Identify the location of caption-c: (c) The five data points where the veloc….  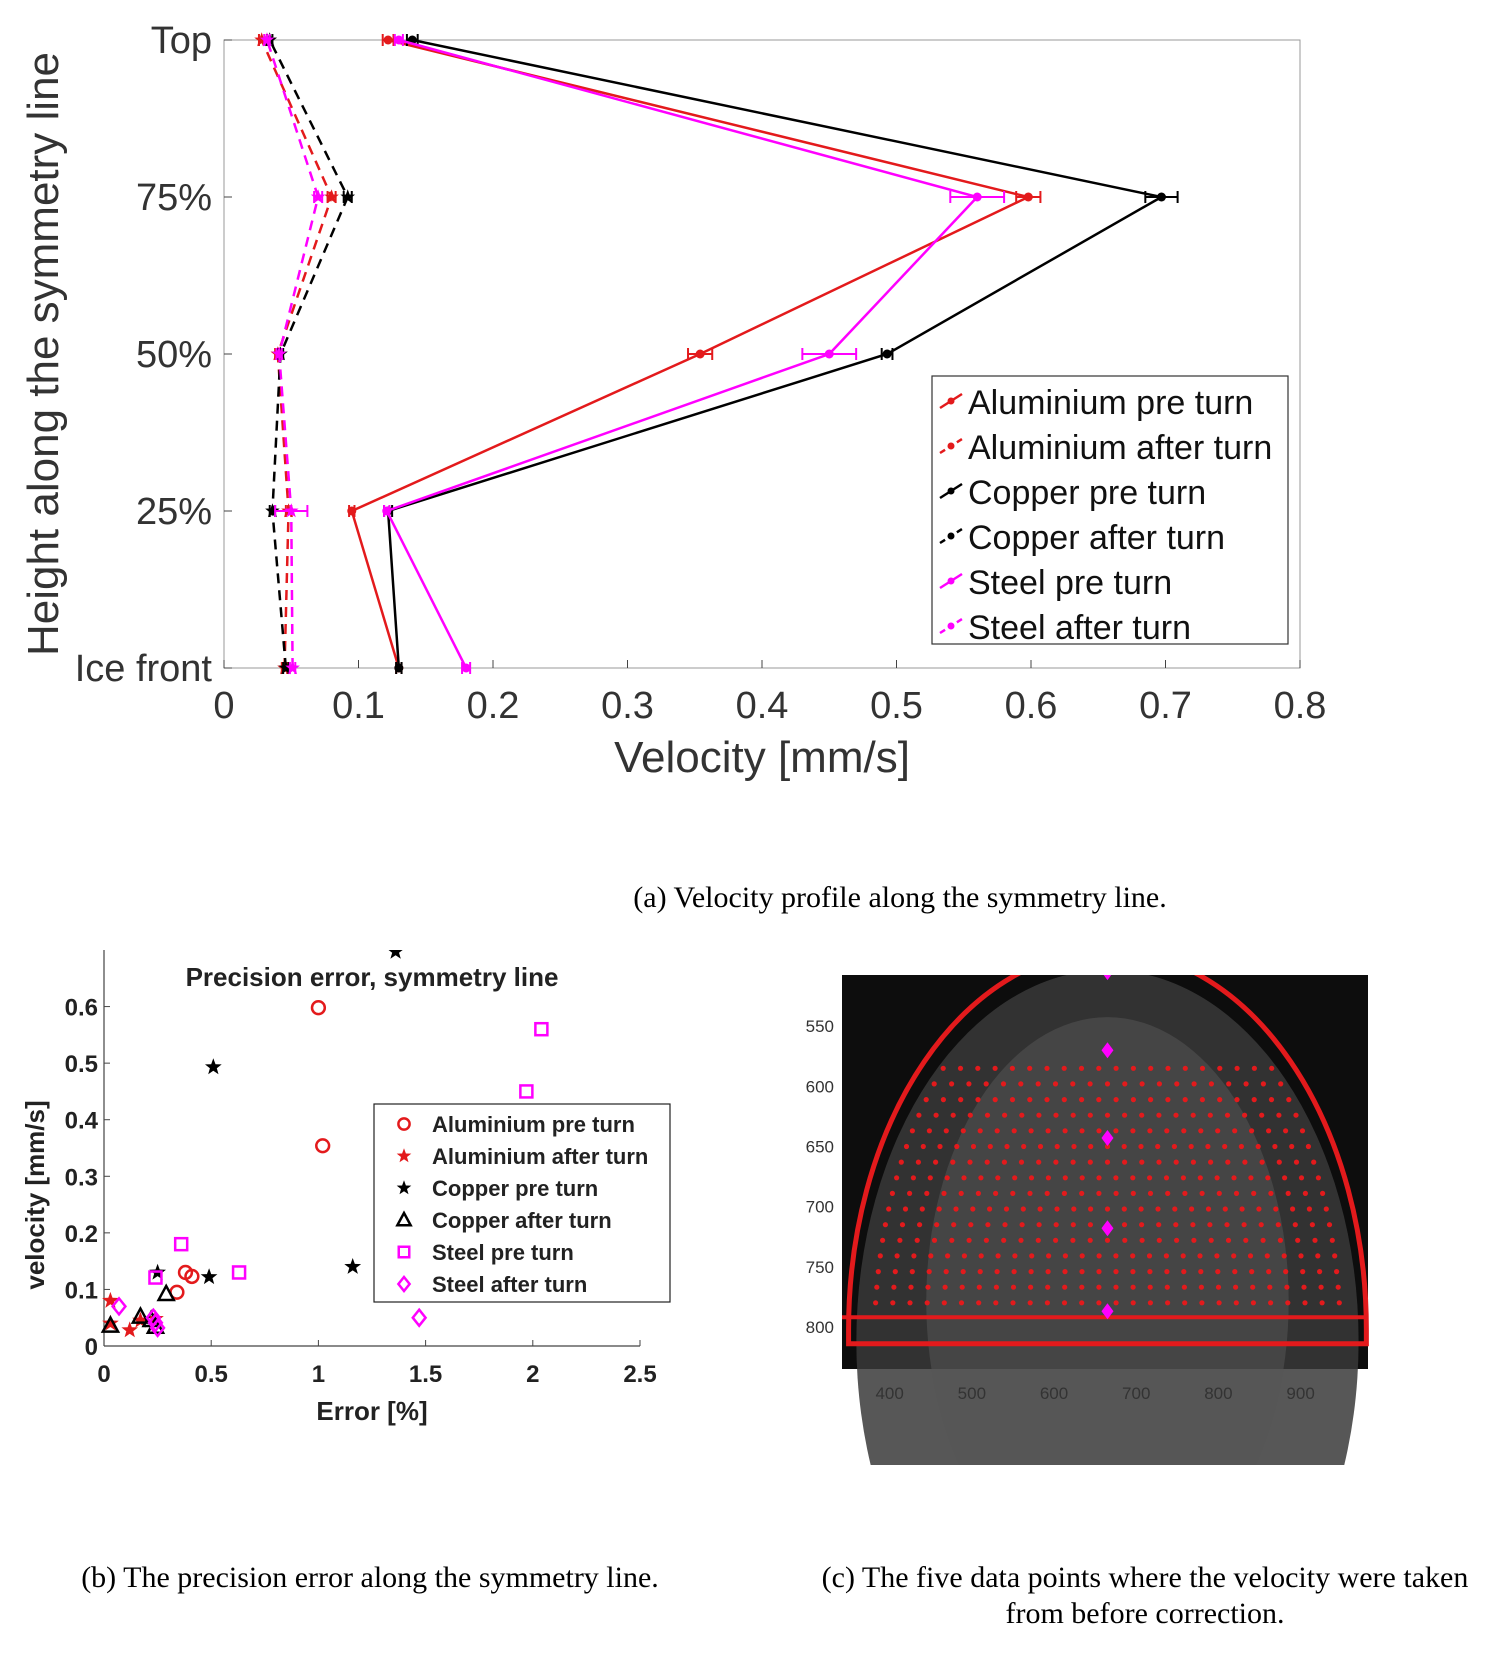
(1145, 1595).